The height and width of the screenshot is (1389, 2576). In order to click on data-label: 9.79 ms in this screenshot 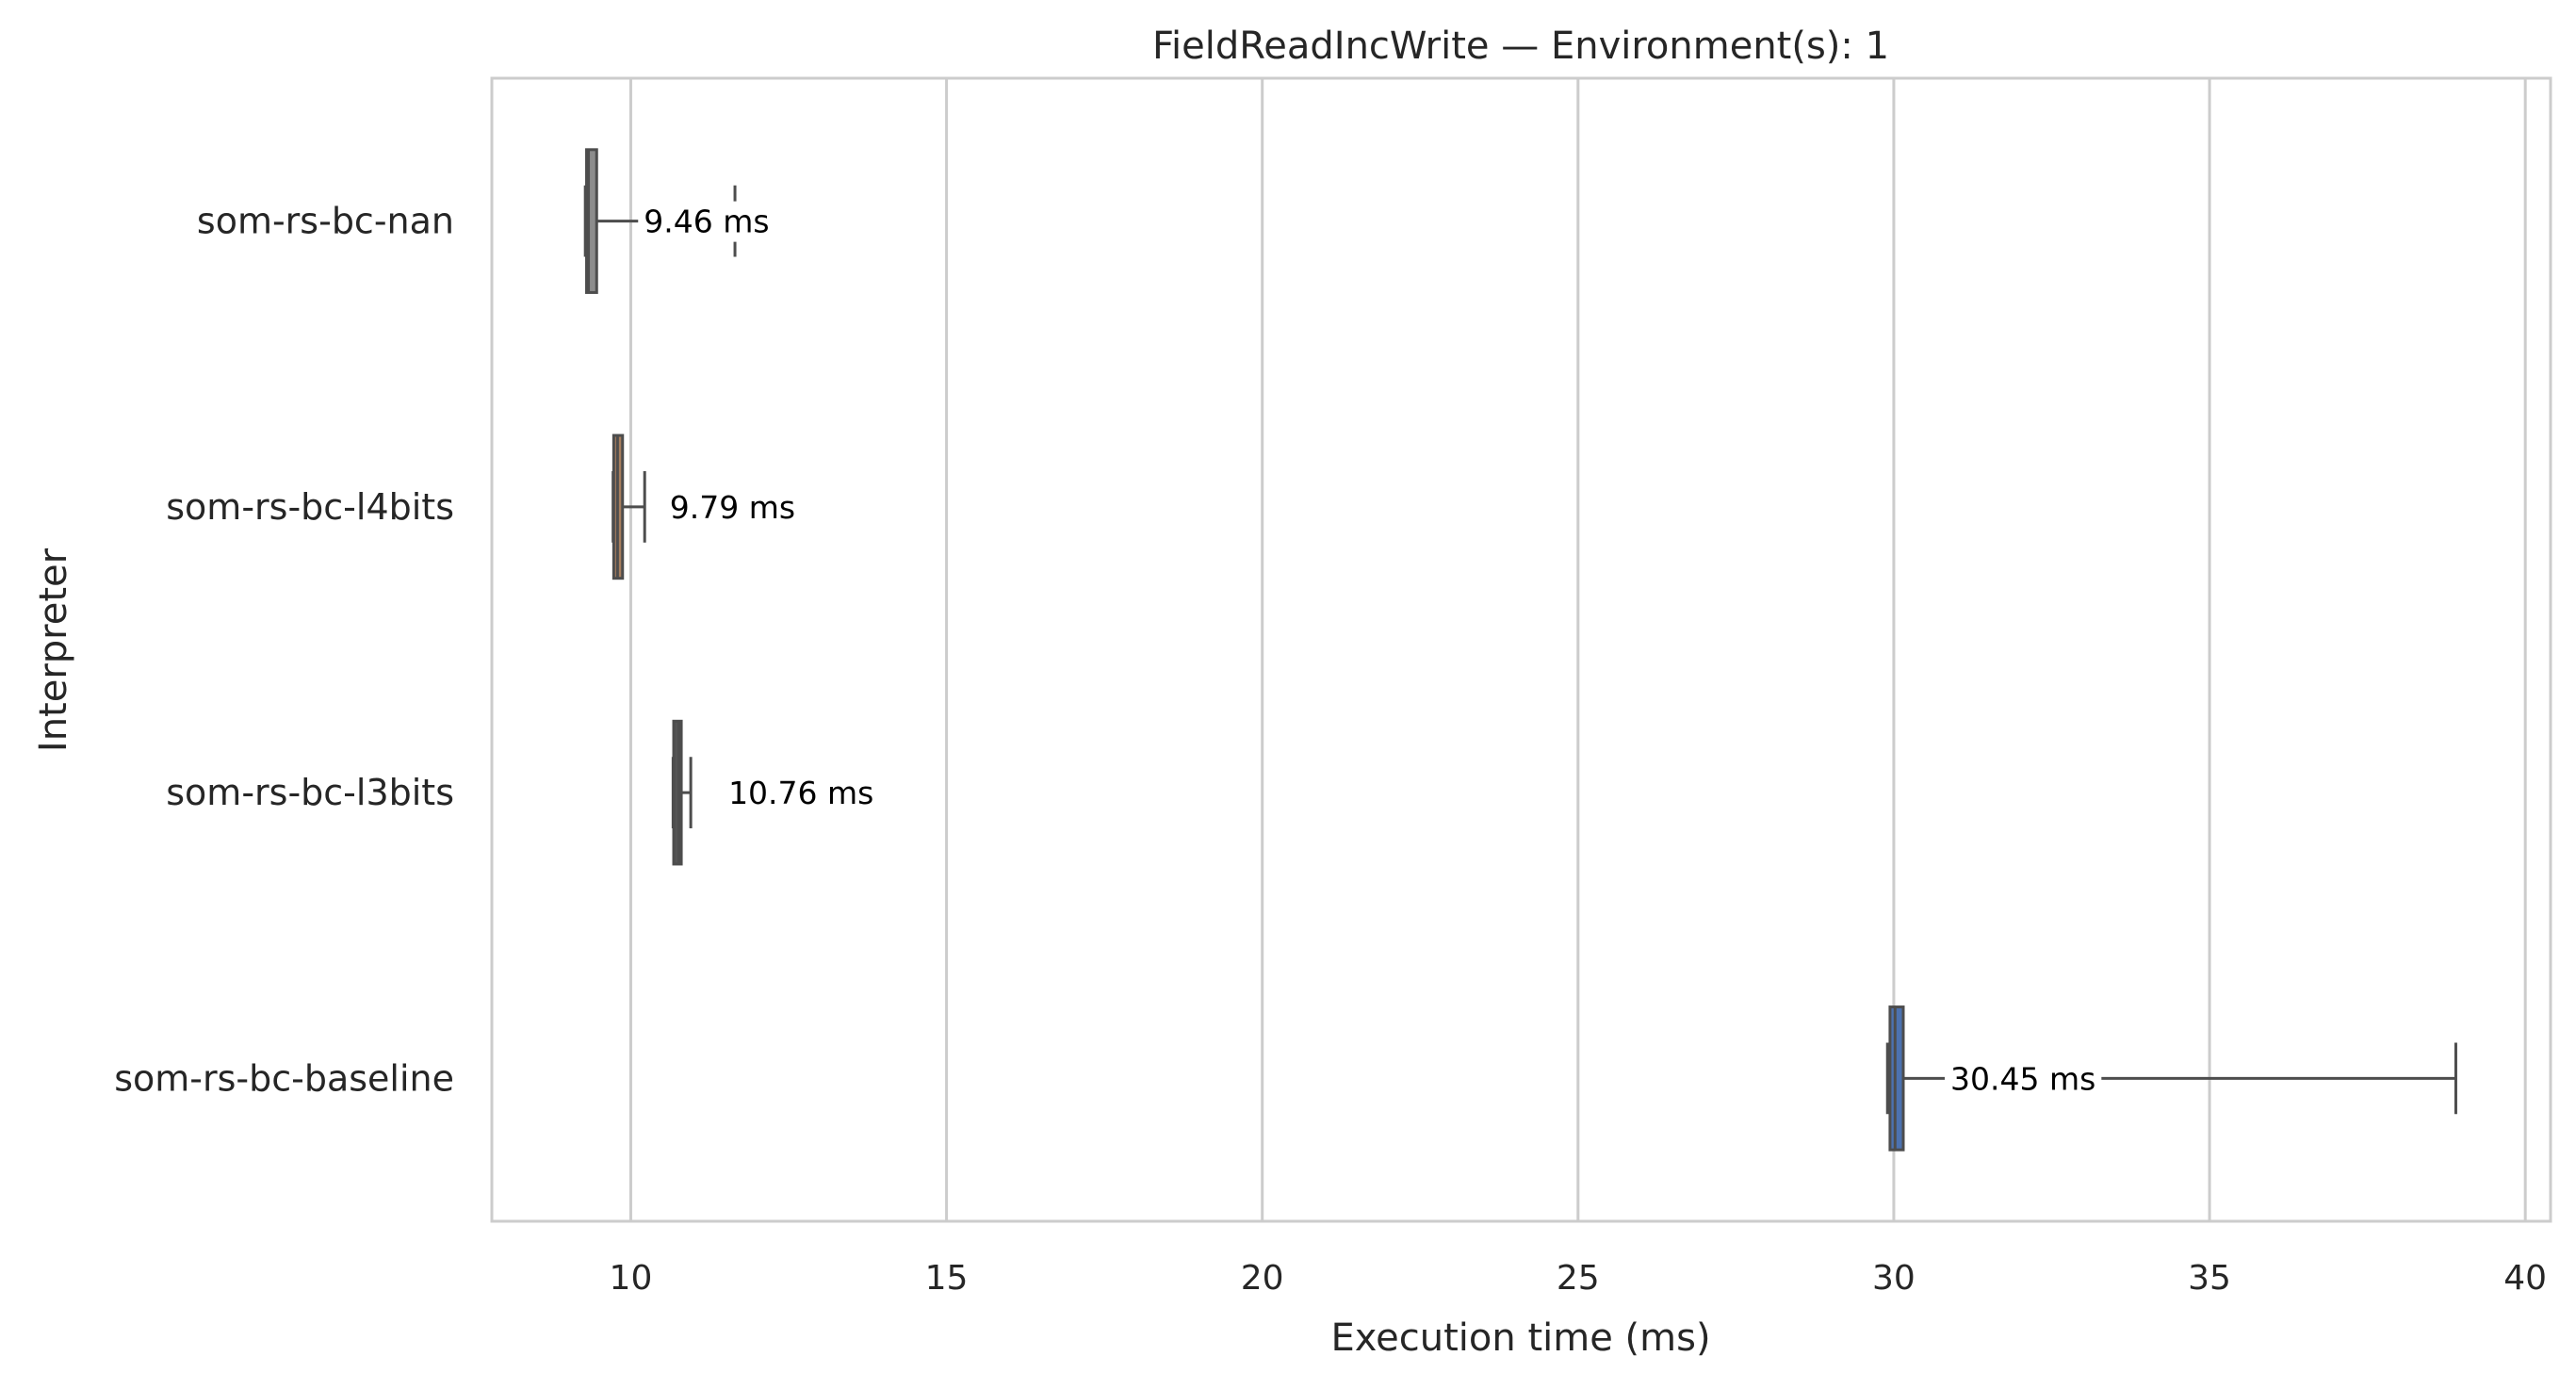, I will do `click(732, 508)`.